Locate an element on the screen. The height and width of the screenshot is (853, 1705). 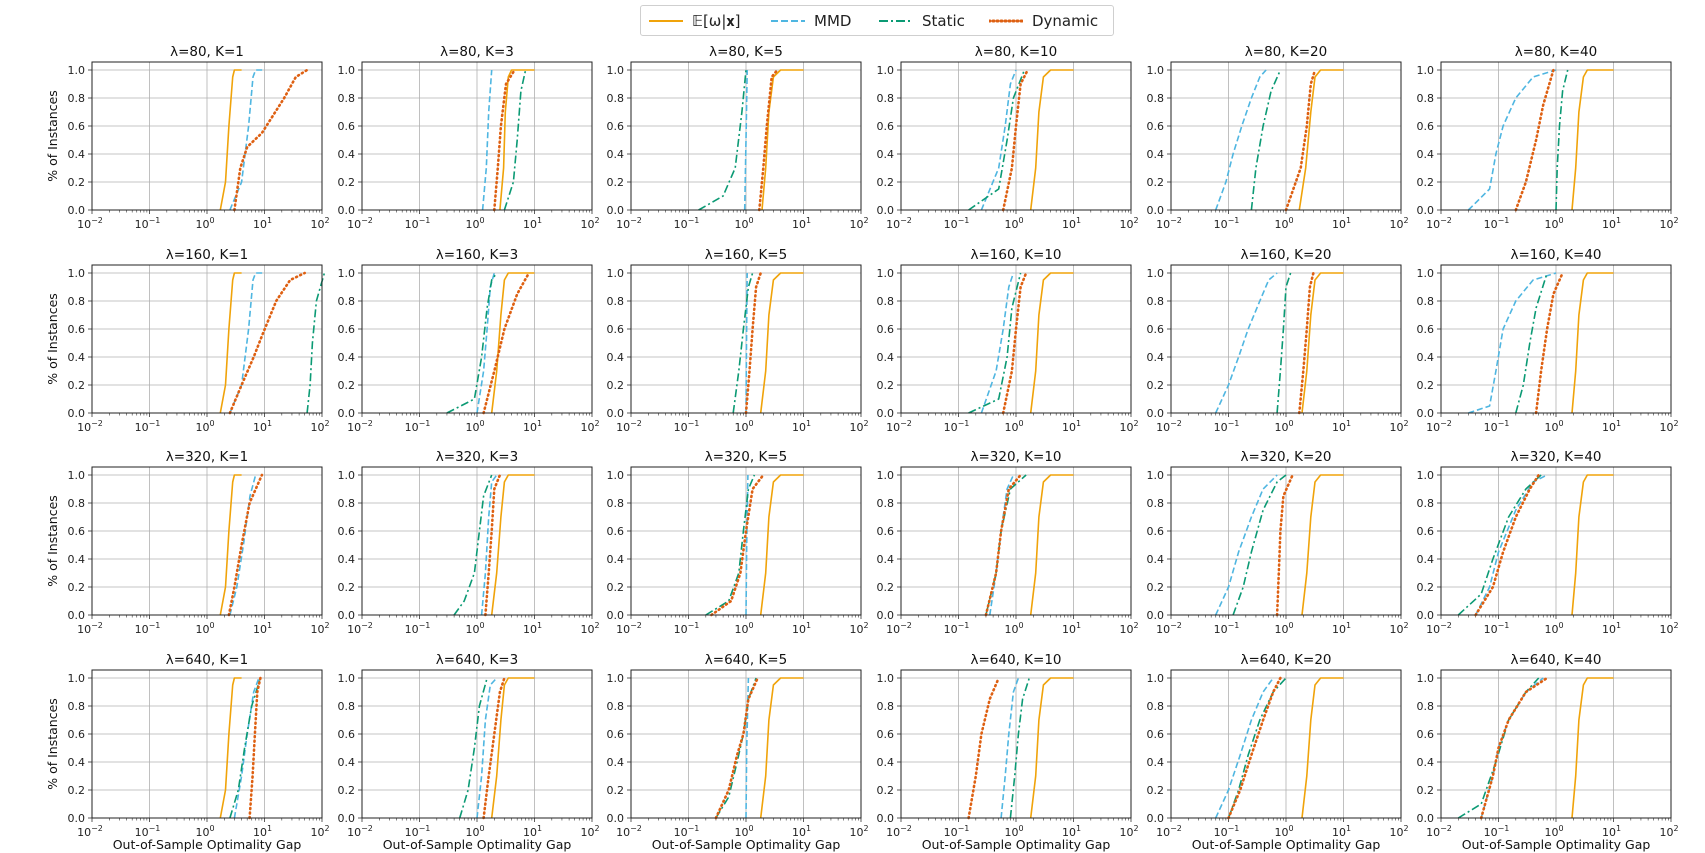
subplot-title: λ=160, K=20 is located at coordinates (1286, 255).